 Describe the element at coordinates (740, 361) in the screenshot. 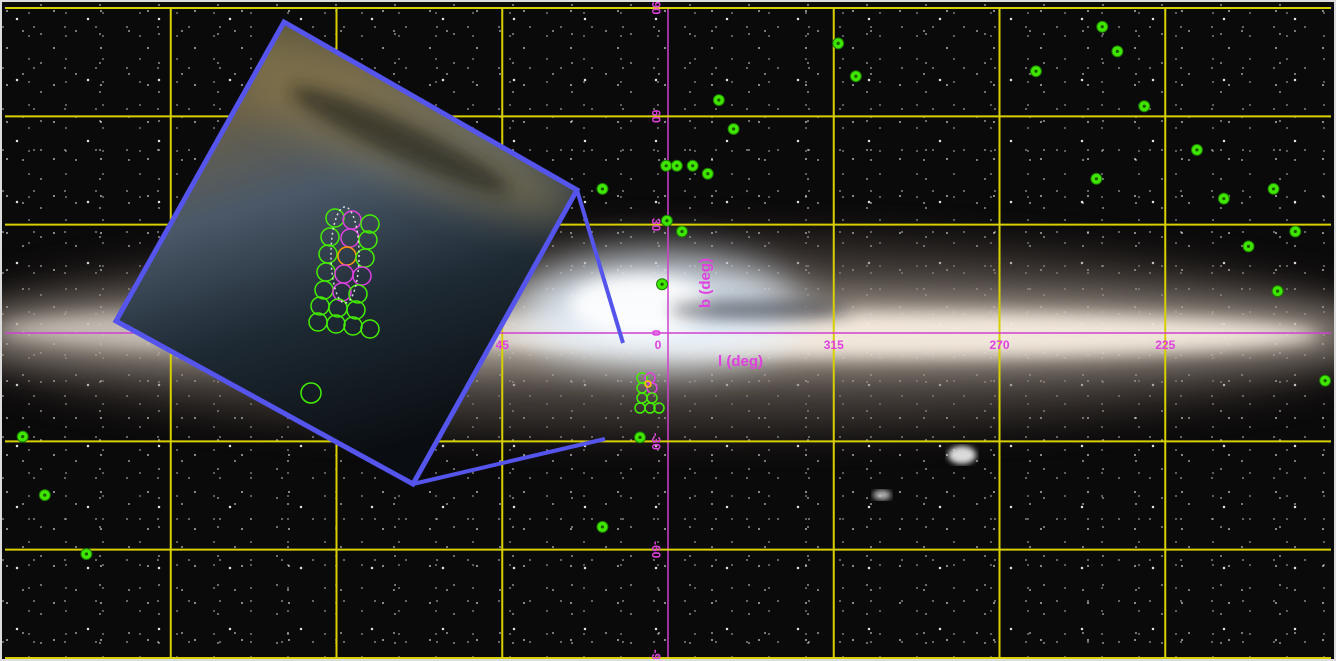

I see `x-axis-title: l (deg)` at that location.